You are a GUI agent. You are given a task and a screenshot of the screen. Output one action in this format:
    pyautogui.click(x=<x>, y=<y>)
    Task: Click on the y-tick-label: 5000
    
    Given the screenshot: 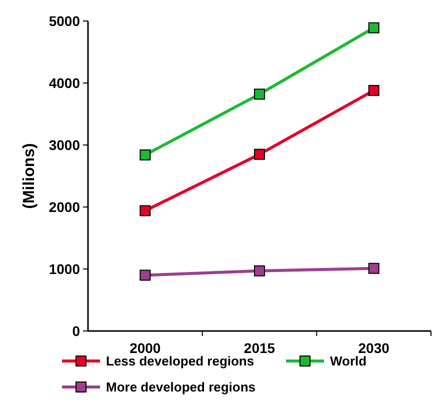 What is the action you would take?
    pyautogui.click(x=64, y=20)
    